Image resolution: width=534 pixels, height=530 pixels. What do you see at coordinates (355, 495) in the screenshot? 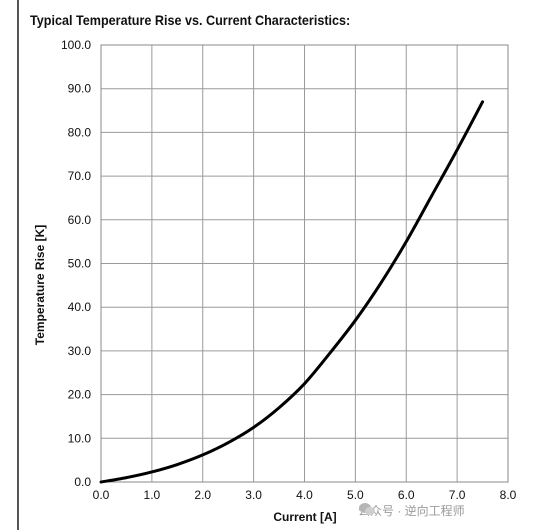
I see `x-tick-label: 5.0` at bounding box center [355, 495].